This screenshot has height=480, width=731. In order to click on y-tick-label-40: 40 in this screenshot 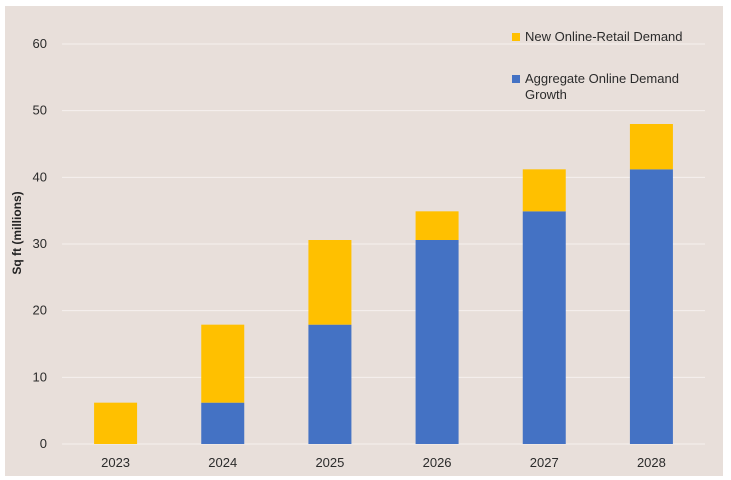, I will do `click(40, 176)`.